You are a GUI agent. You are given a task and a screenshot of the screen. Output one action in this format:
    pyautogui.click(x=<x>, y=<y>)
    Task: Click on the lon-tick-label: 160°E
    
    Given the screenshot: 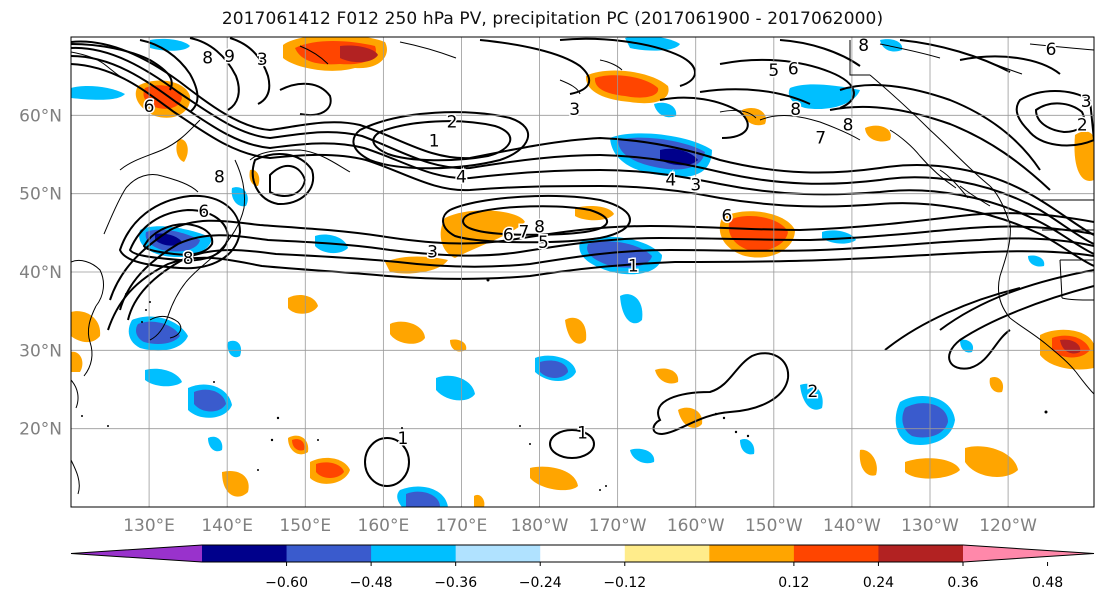 What is the action you would take?
    pyautogui.click(x=384, y=526)
    